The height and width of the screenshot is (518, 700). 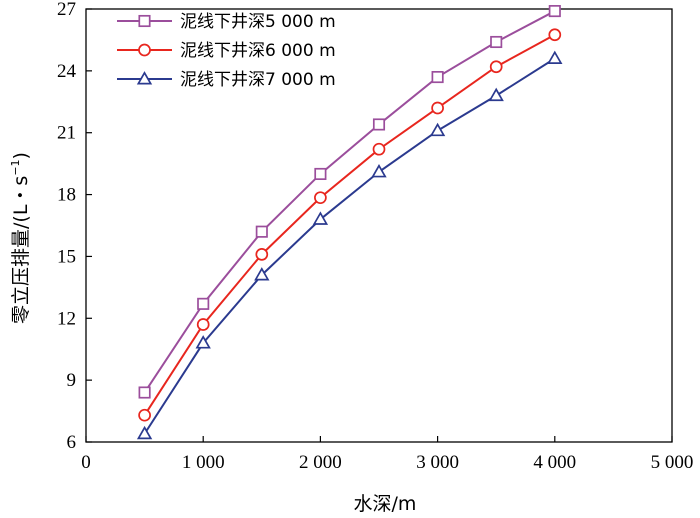 I want to click on legend-label: 泥线下井深7 000 m, so click(x=258, y=80).